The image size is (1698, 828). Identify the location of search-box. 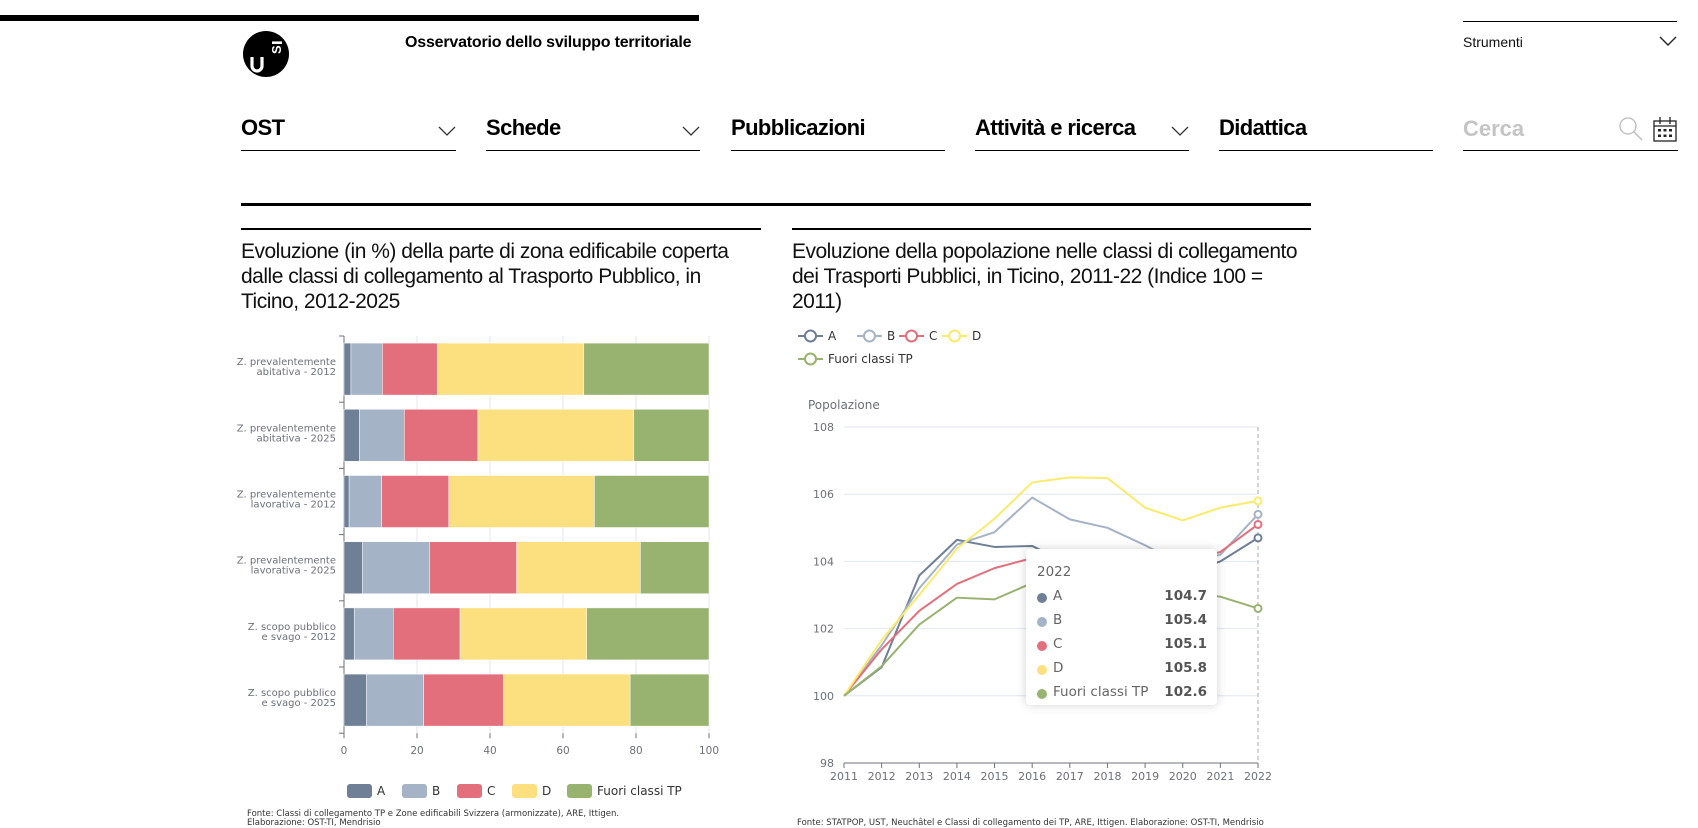
(1570, 131).